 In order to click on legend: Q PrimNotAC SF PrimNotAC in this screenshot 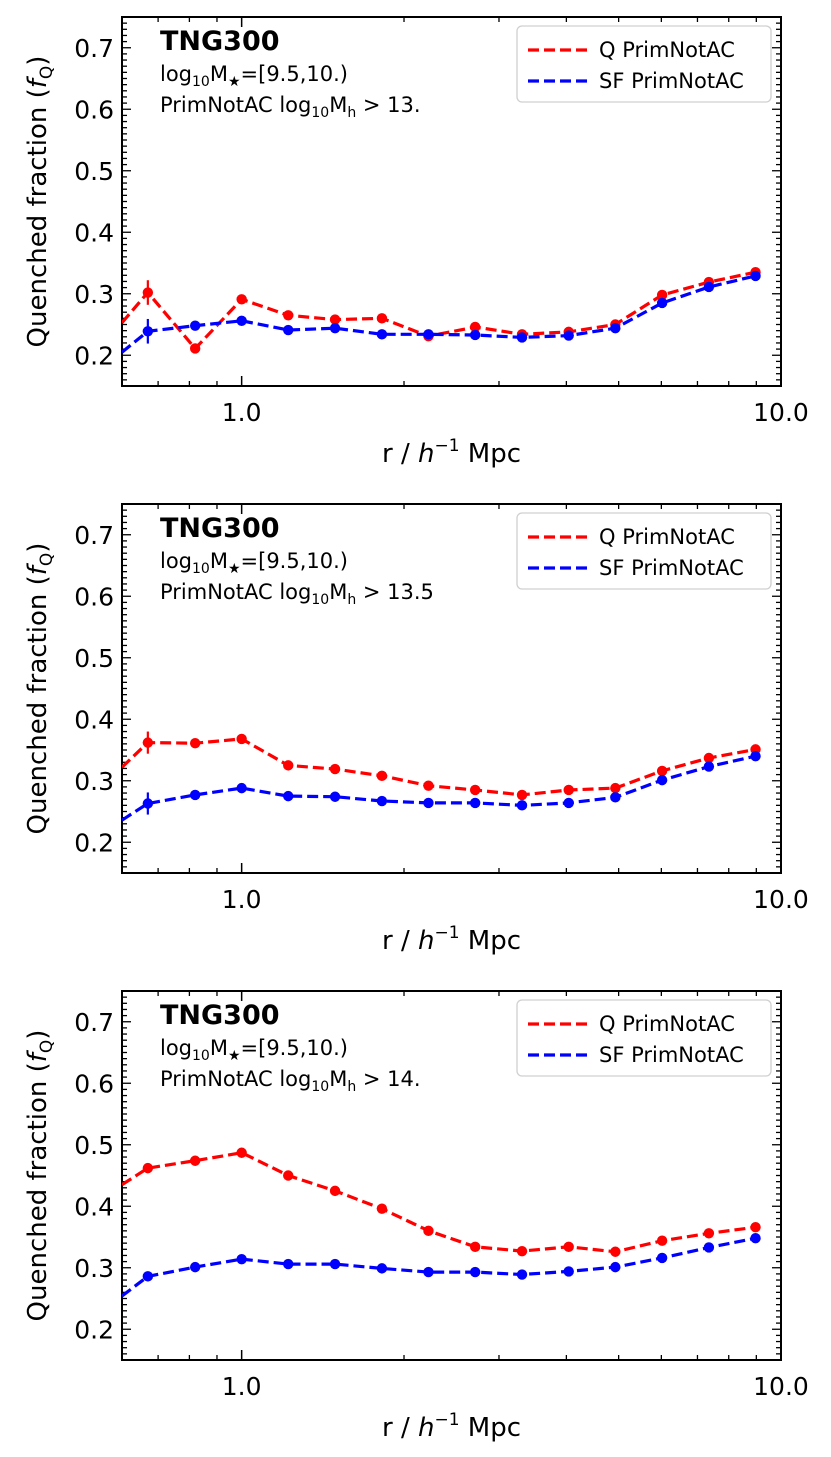, I will do `click(644, 1038)`.